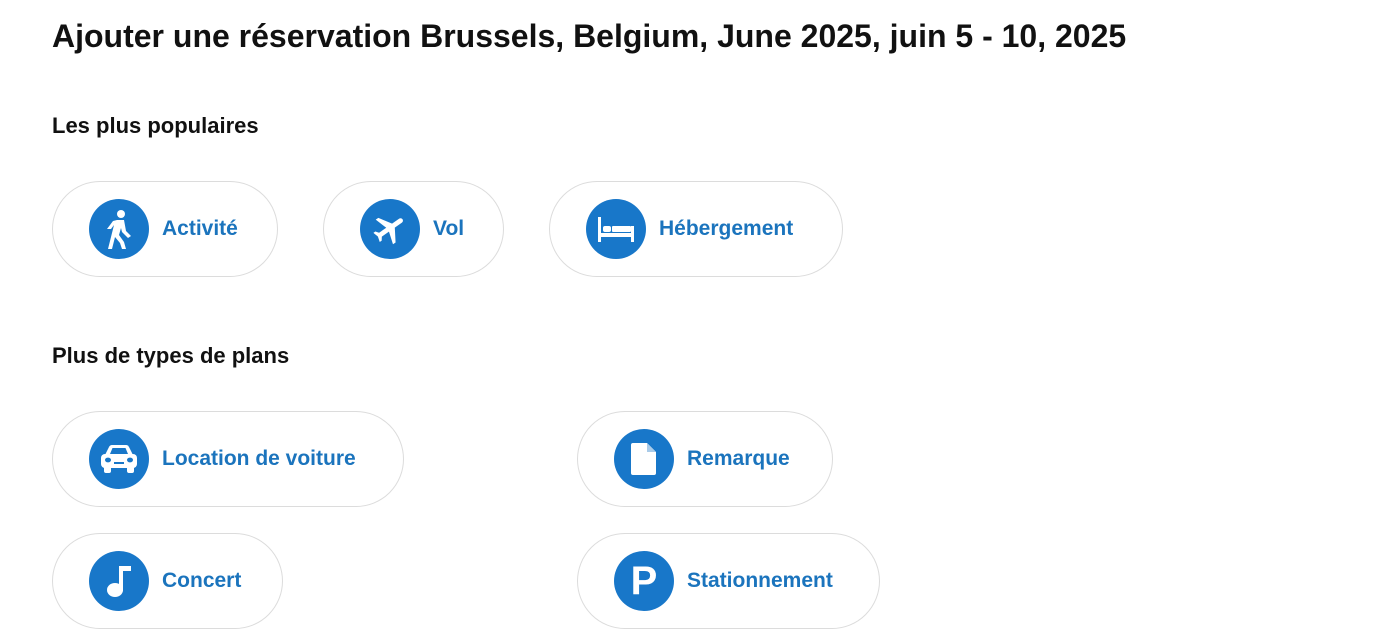 This screenshot has width=1377, height=634. I want to click on concert-label: Concert, so click(202, 580).